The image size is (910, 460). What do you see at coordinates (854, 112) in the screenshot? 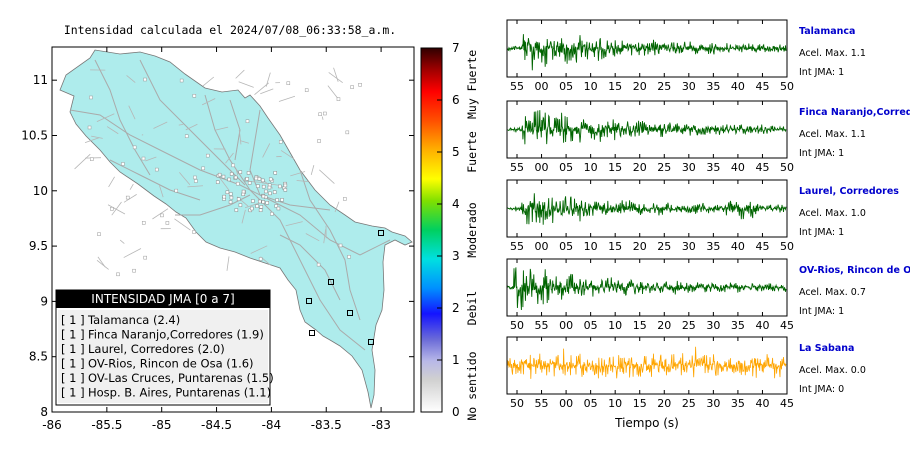
I see `station-name: Finca Naranjo,Corredores` at bounding box center [854, 112].